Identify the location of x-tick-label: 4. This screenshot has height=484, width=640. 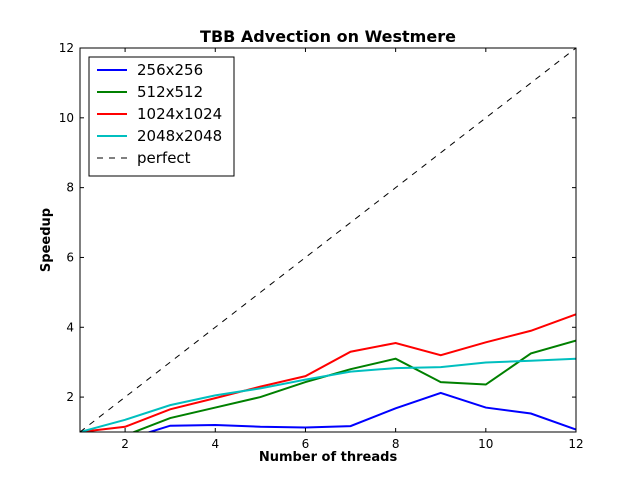
(215, 444).